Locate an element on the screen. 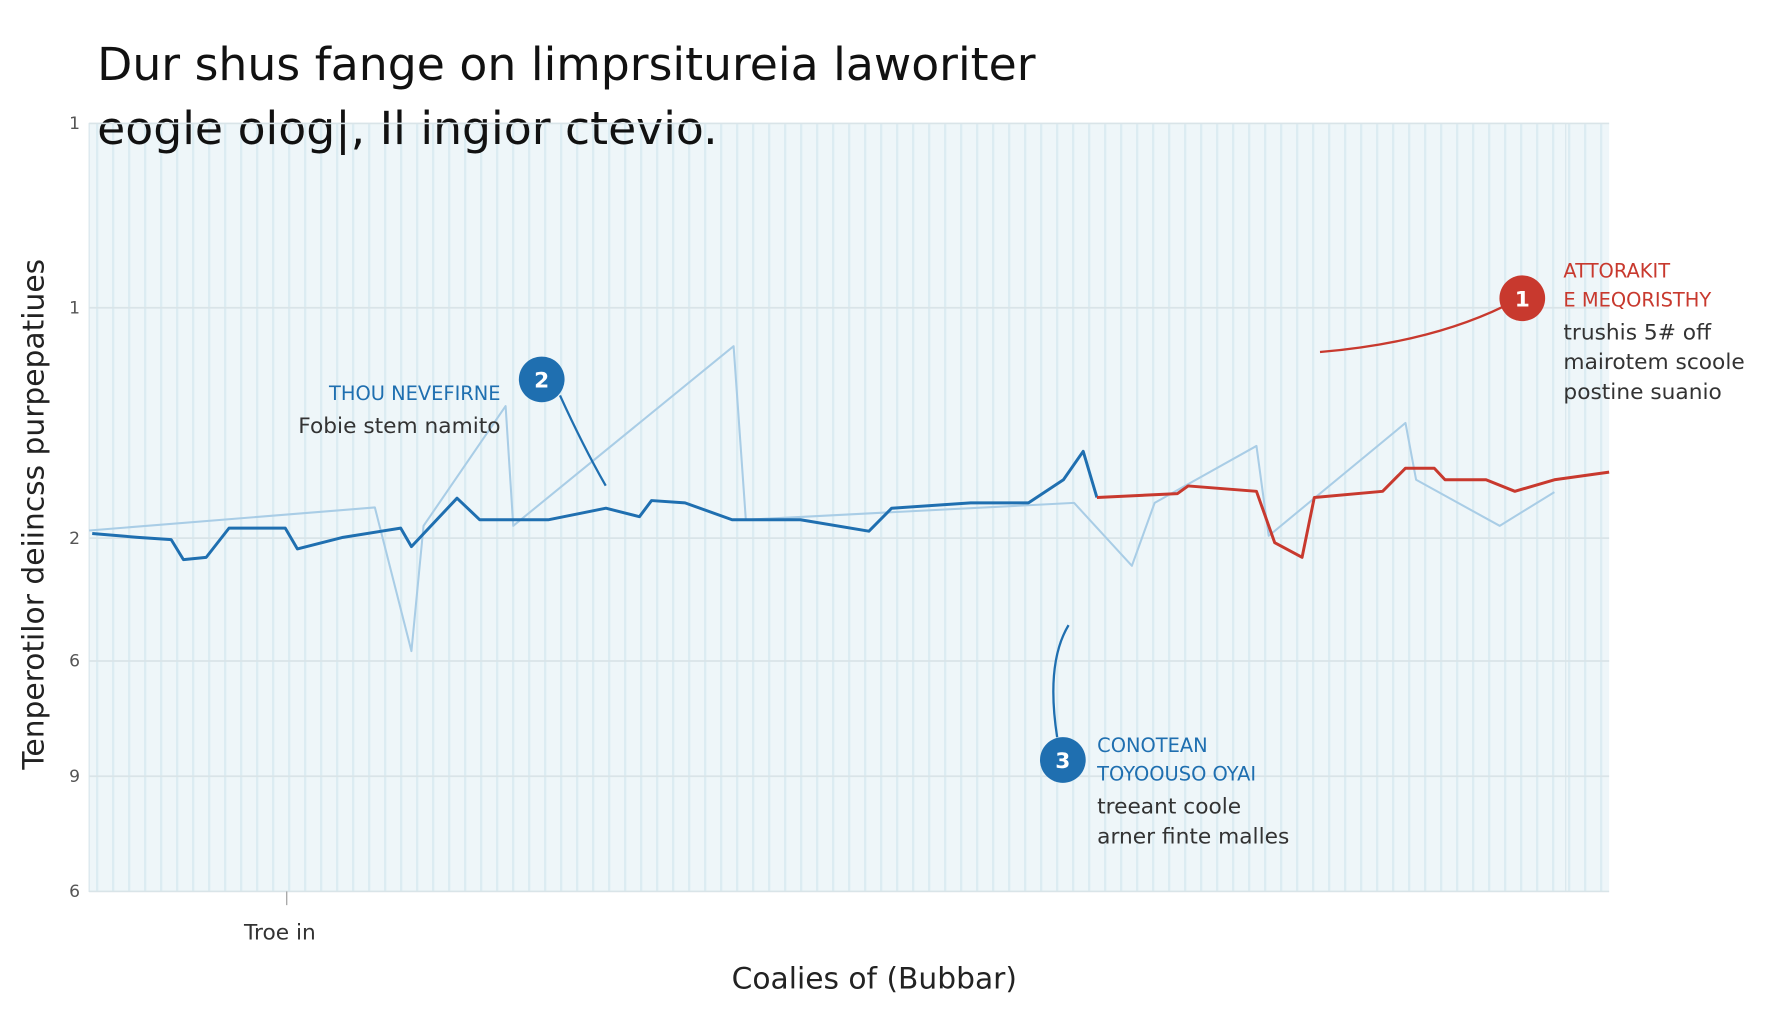  annotation-number: 3 is located at coordinates (1062, 761).